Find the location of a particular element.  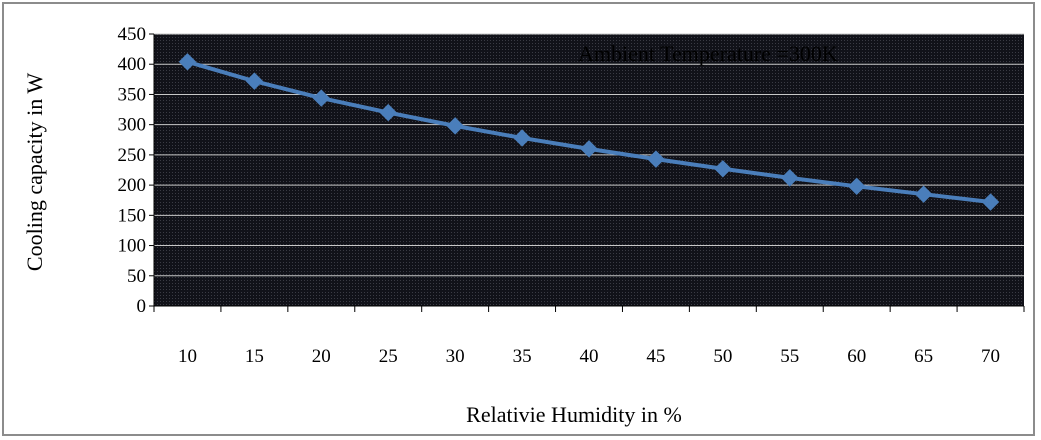

x-tick-label: 40 is located at coordinates (589, 356).